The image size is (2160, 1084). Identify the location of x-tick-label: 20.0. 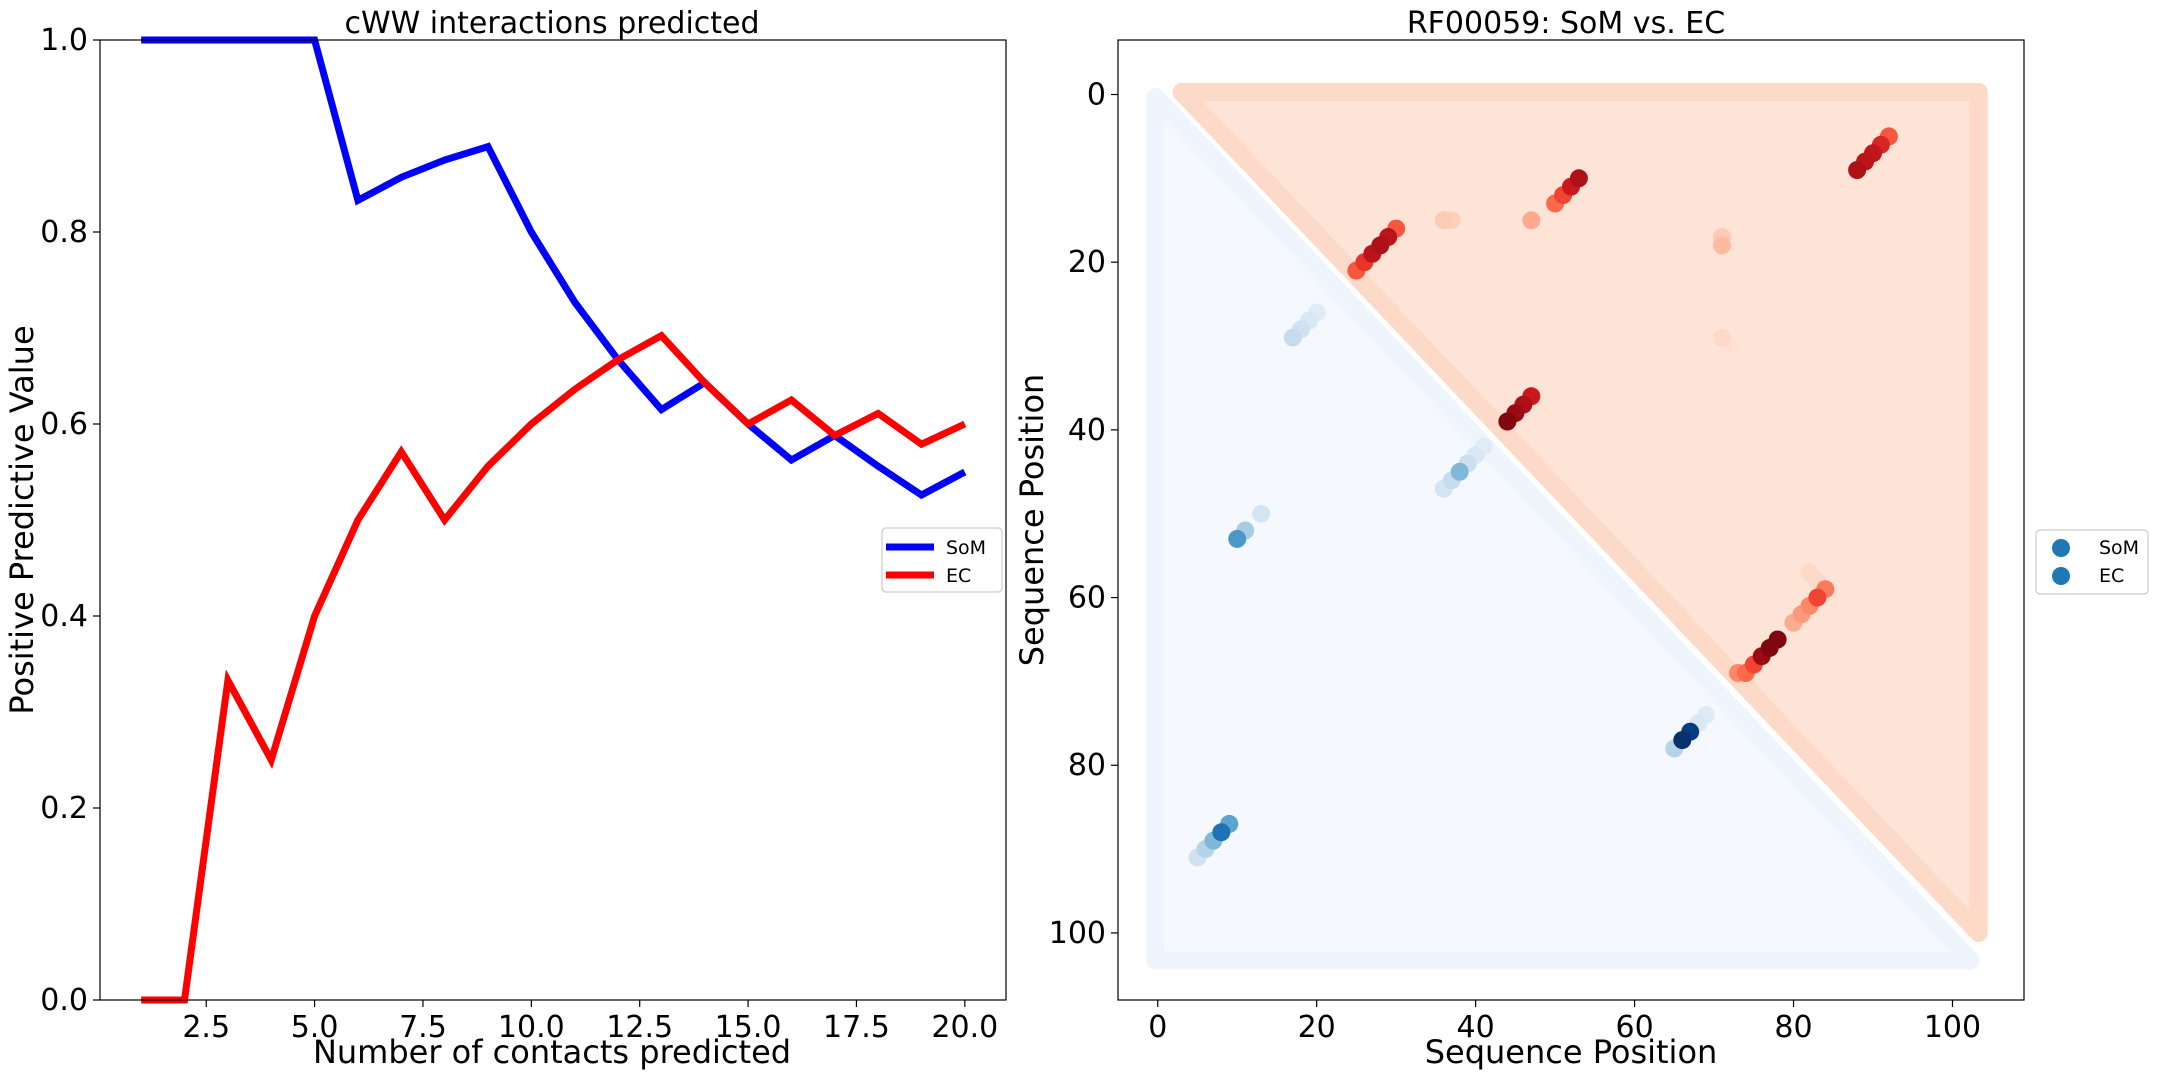
(964, 1027).